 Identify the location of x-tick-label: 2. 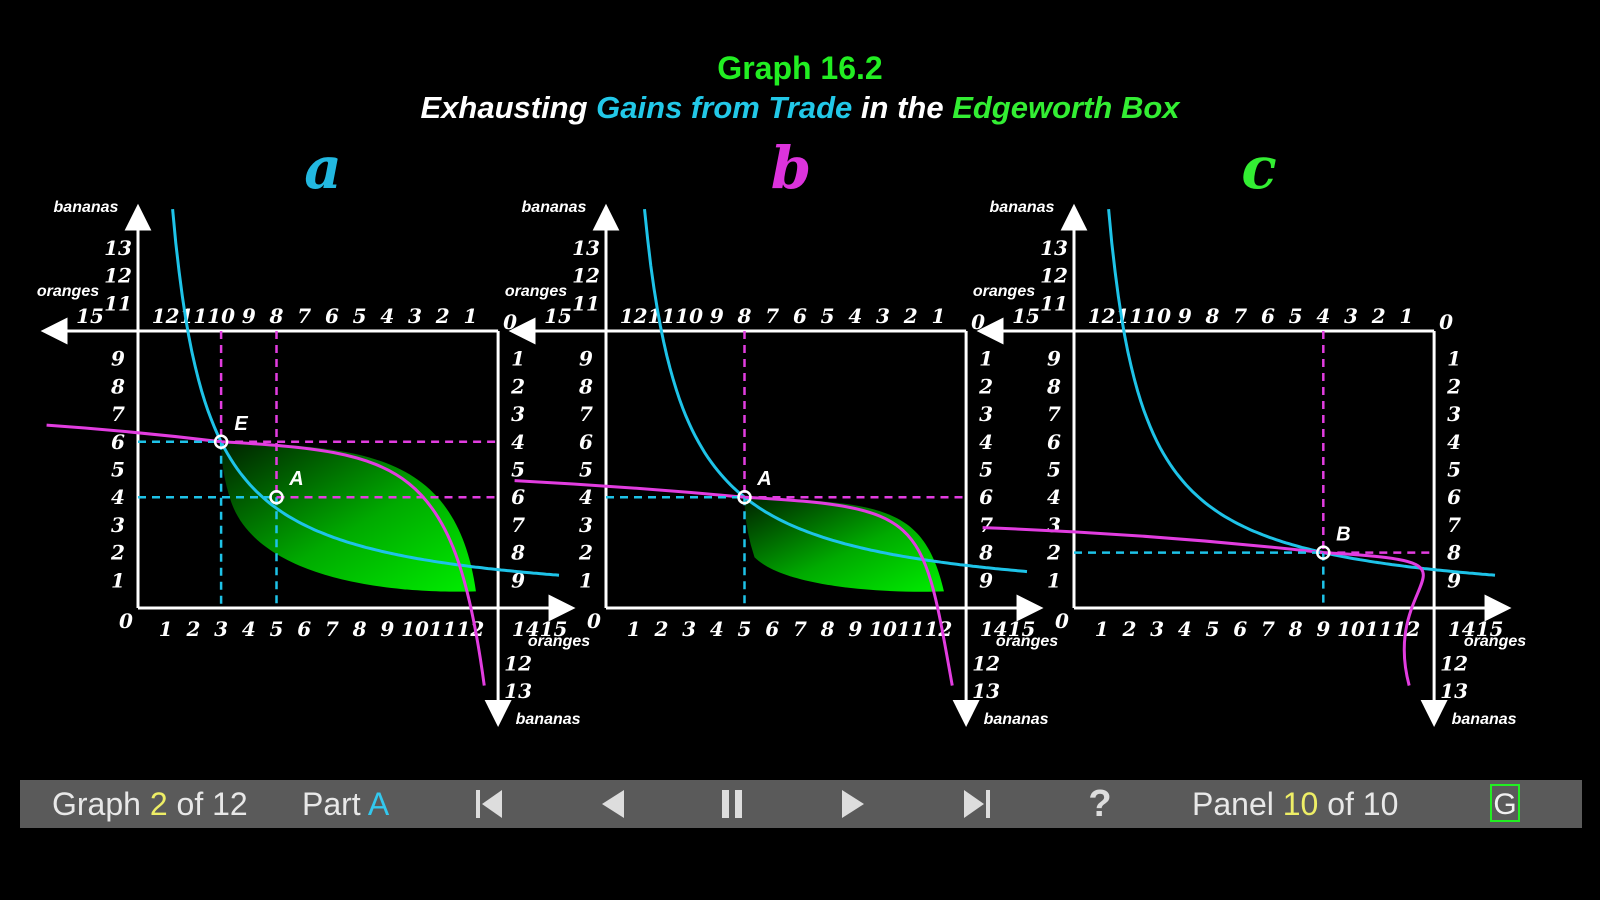
(1128, 629).